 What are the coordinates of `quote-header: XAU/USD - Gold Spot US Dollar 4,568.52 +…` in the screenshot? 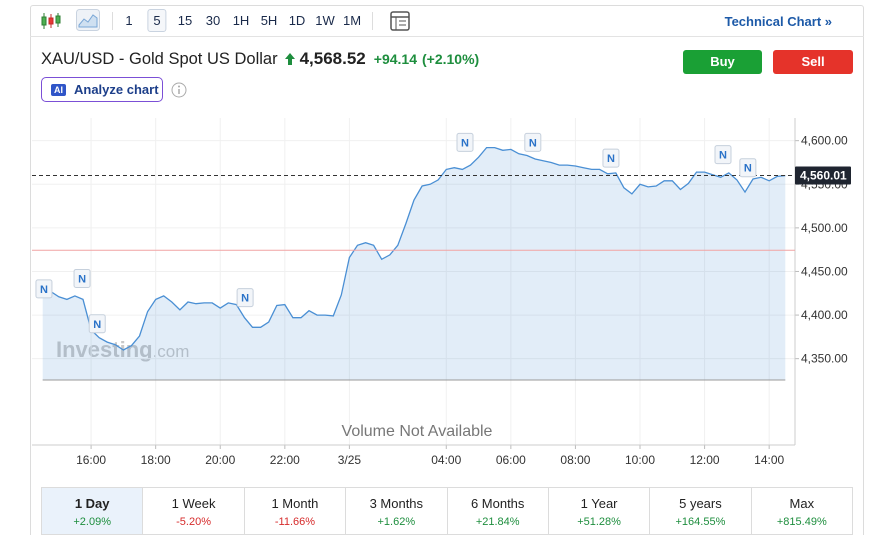 It's located at (260, 59).